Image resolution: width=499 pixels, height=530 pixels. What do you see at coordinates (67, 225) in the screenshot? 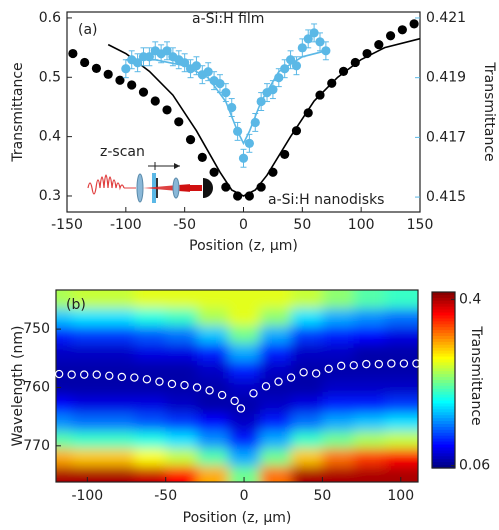
I see `x-tick-label: -150` at bounding box center [67, 225].